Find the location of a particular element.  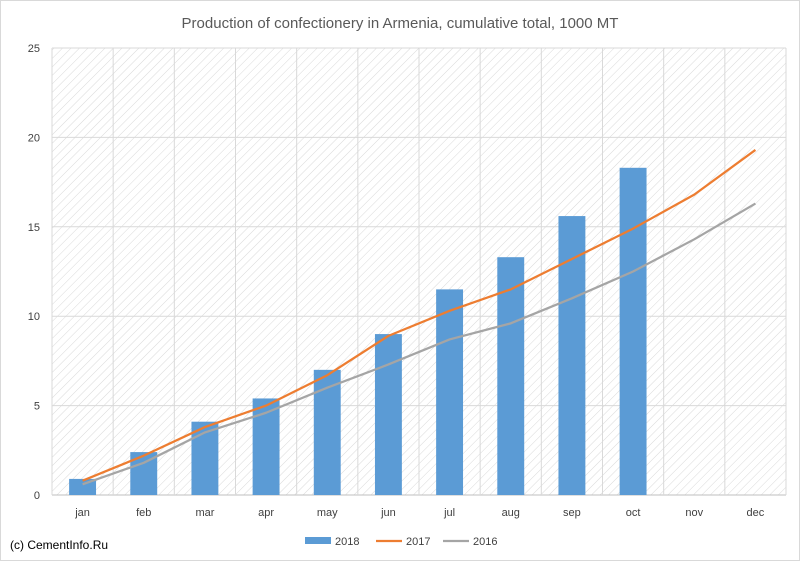

x-tick-label: feb is located at coordinates (143, 513).